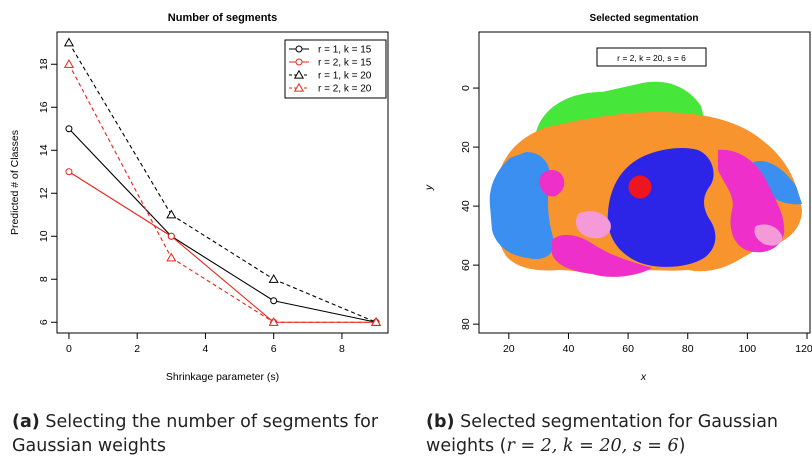  Describe the element at coordinates (44, 64) in the screenshot. I see `y-tick-label-18: 18` at that location.